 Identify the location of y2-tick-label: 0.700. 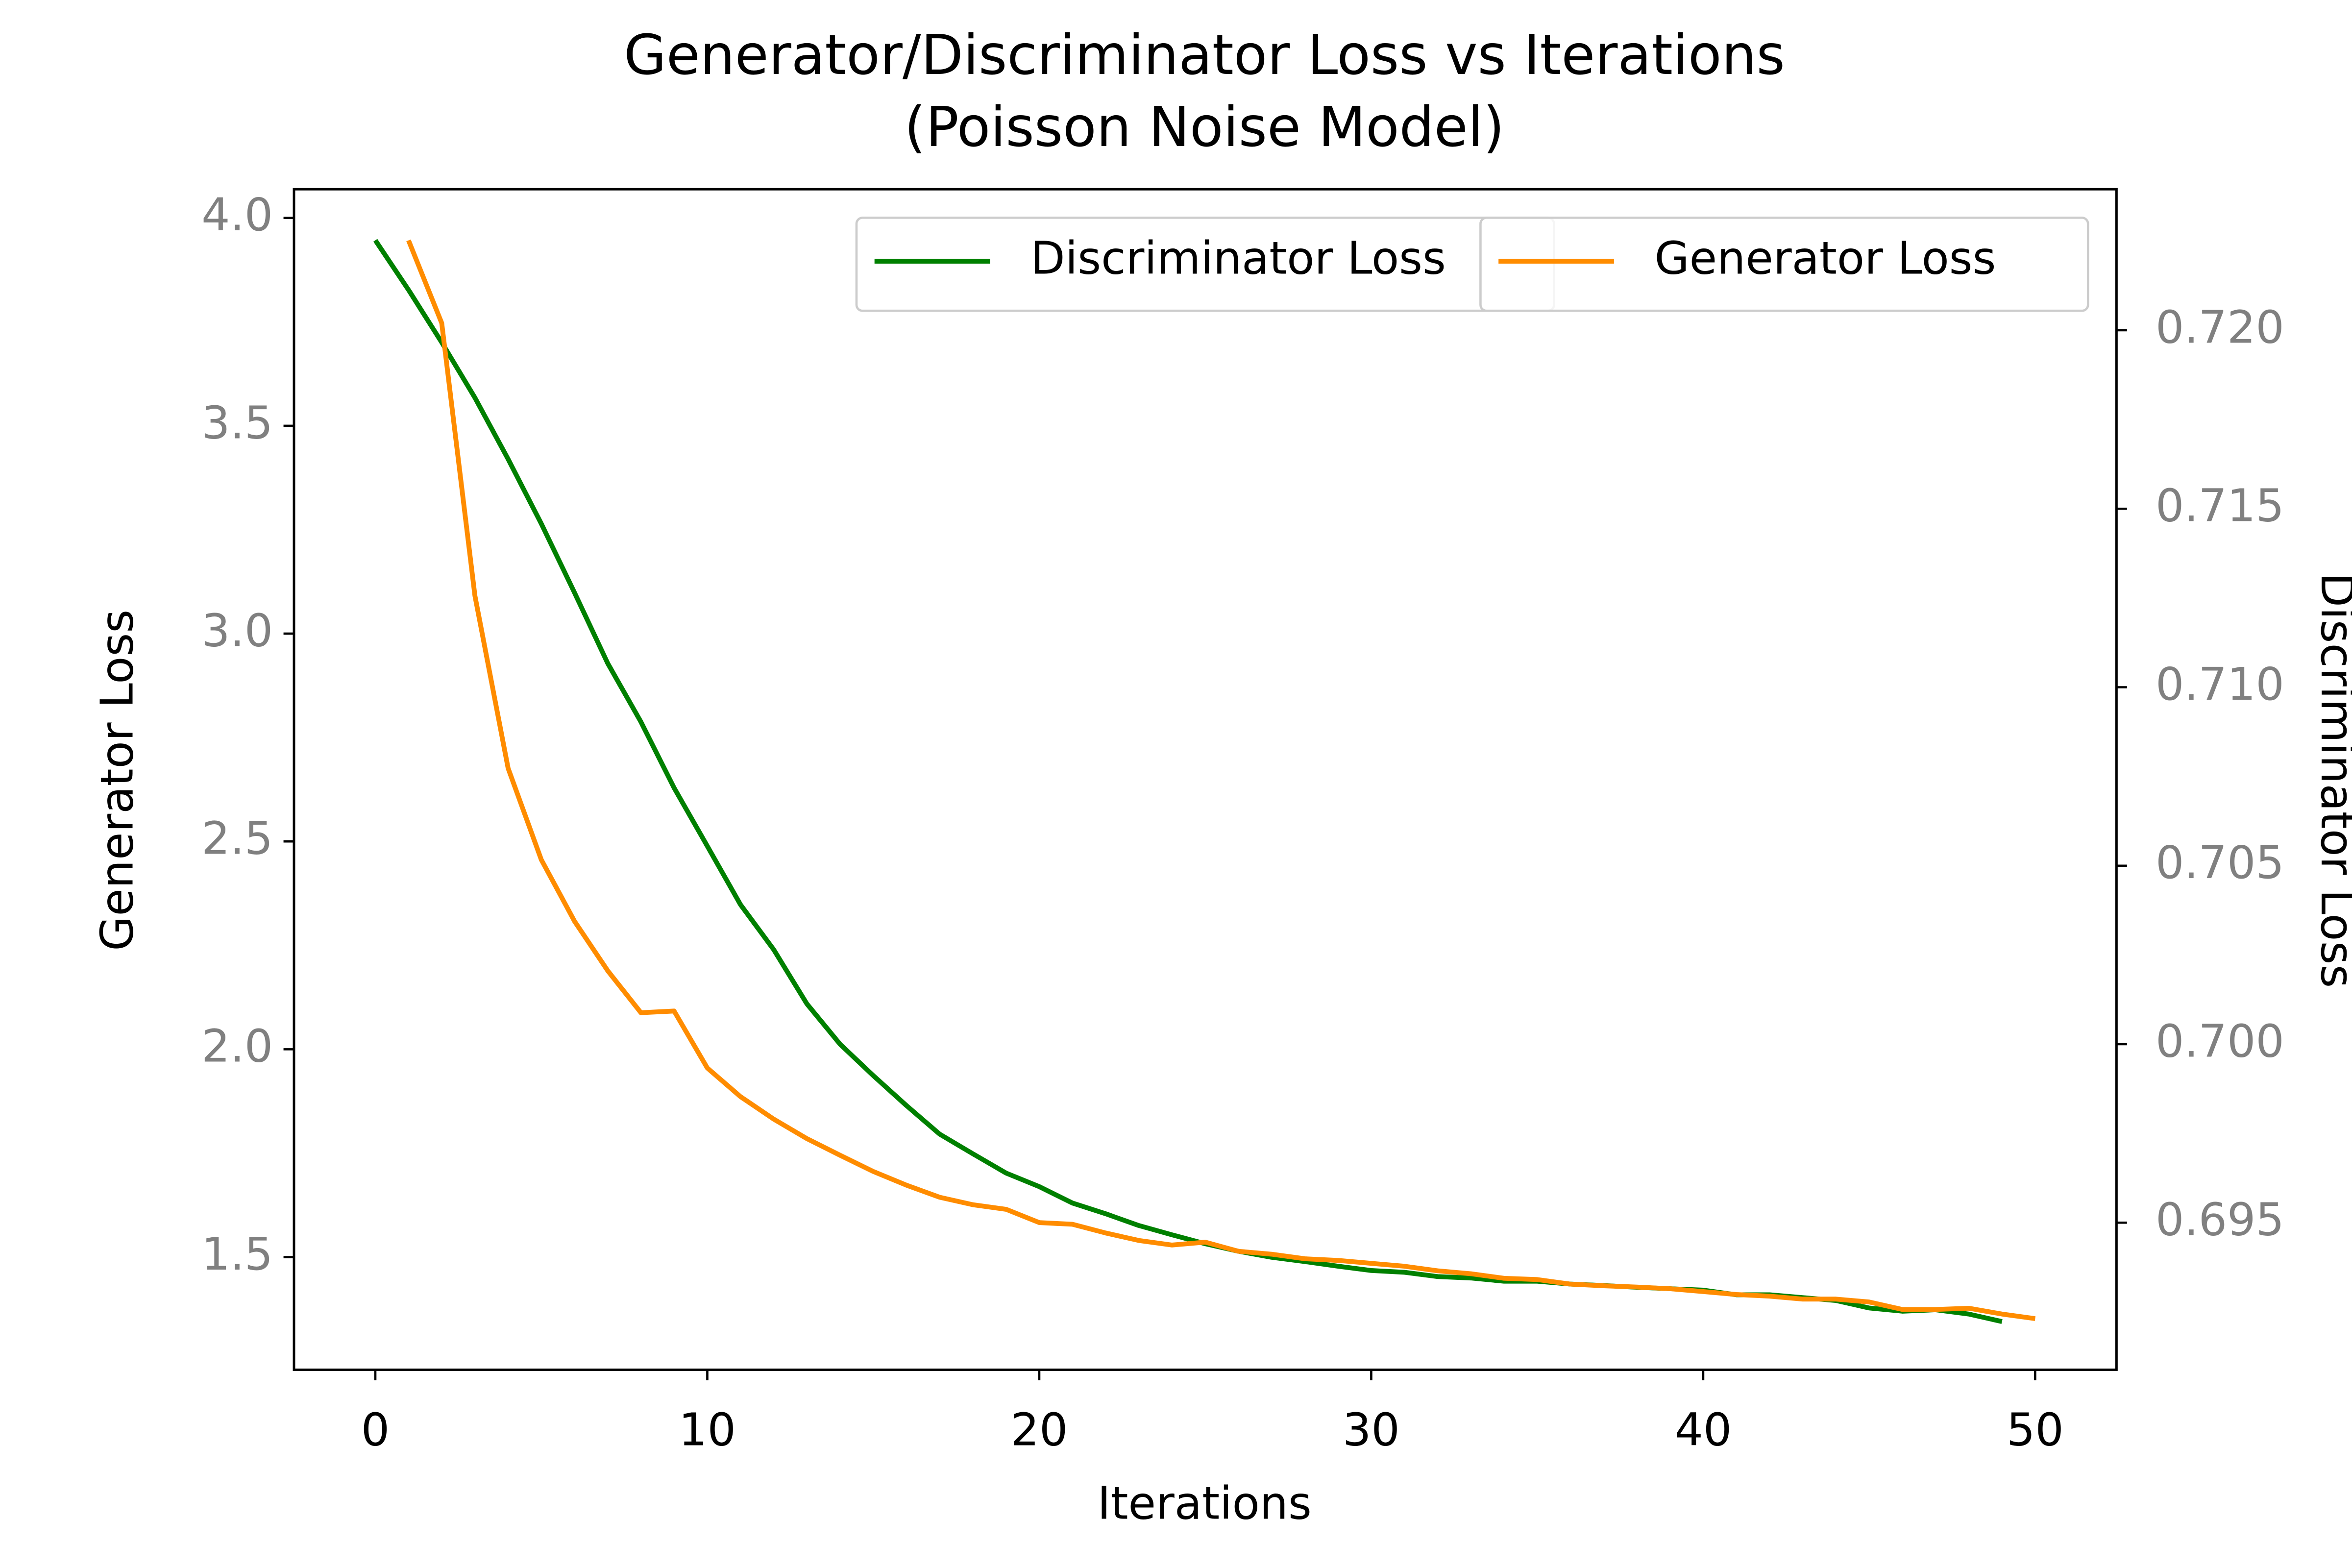
(2220, 1041).